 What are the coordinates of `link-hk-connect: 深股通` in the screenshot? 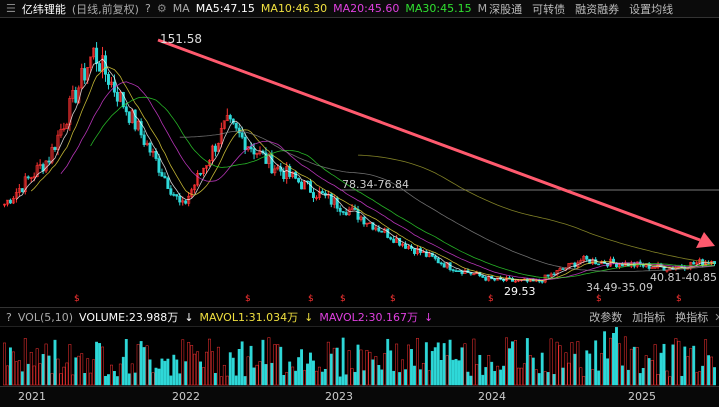 It's located at (506, 9).